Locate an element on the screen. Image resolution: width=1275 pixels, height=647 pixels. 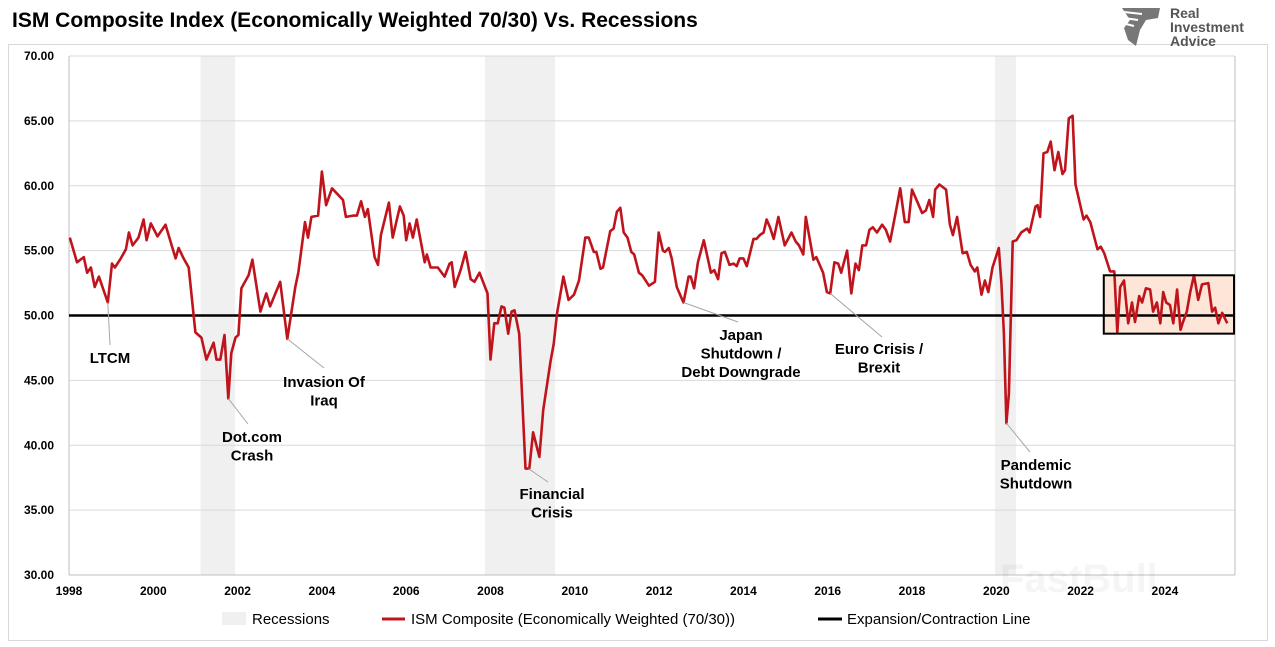
annotation: Euro Crisis / Brexit is located at coordinates (876, 335).